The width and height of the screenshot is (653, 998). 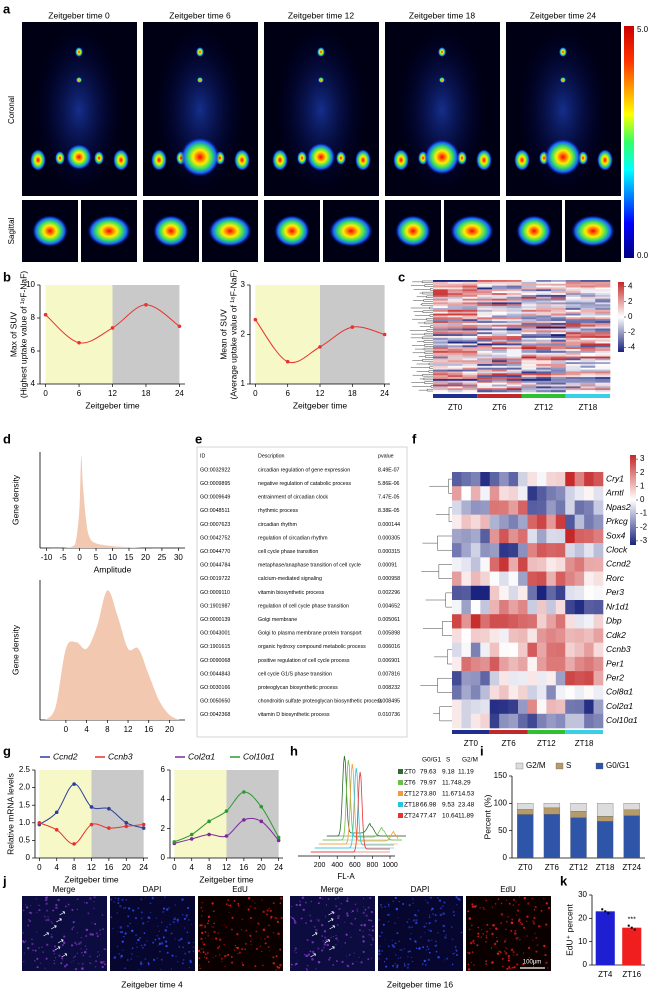 What do you see at coordinates (622, 720) in the screenshot?
I see `gene-label: Col10α1` at bounding box center [622, 720].